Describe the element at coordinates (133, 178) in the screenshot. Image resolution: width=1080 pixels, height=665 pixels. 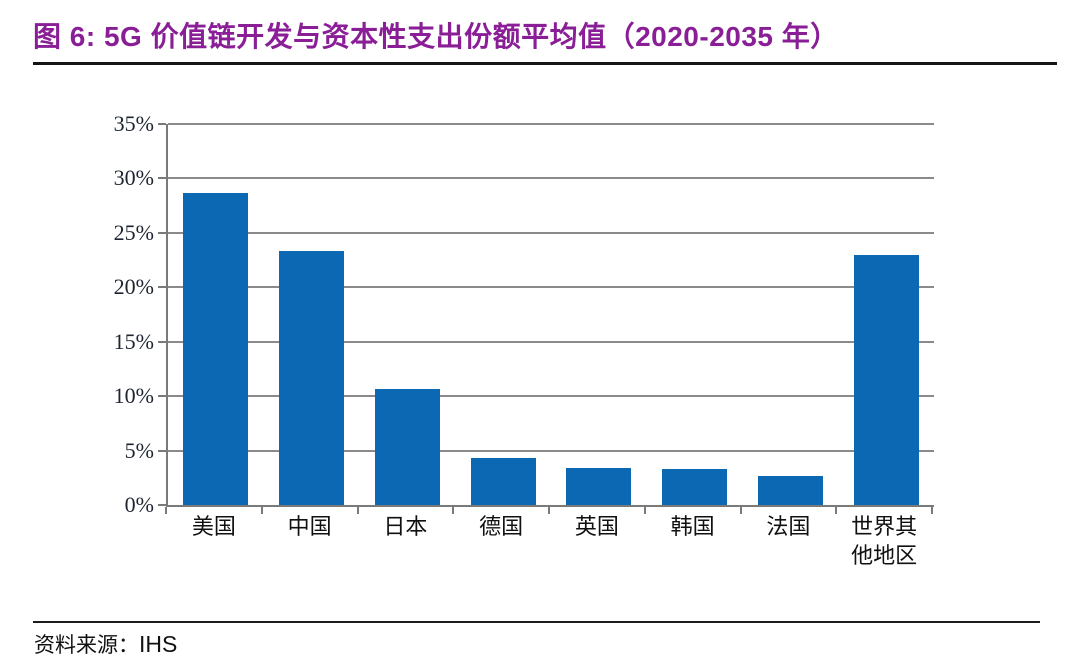
I see `y-axis-tick-label: 30%` at that location.